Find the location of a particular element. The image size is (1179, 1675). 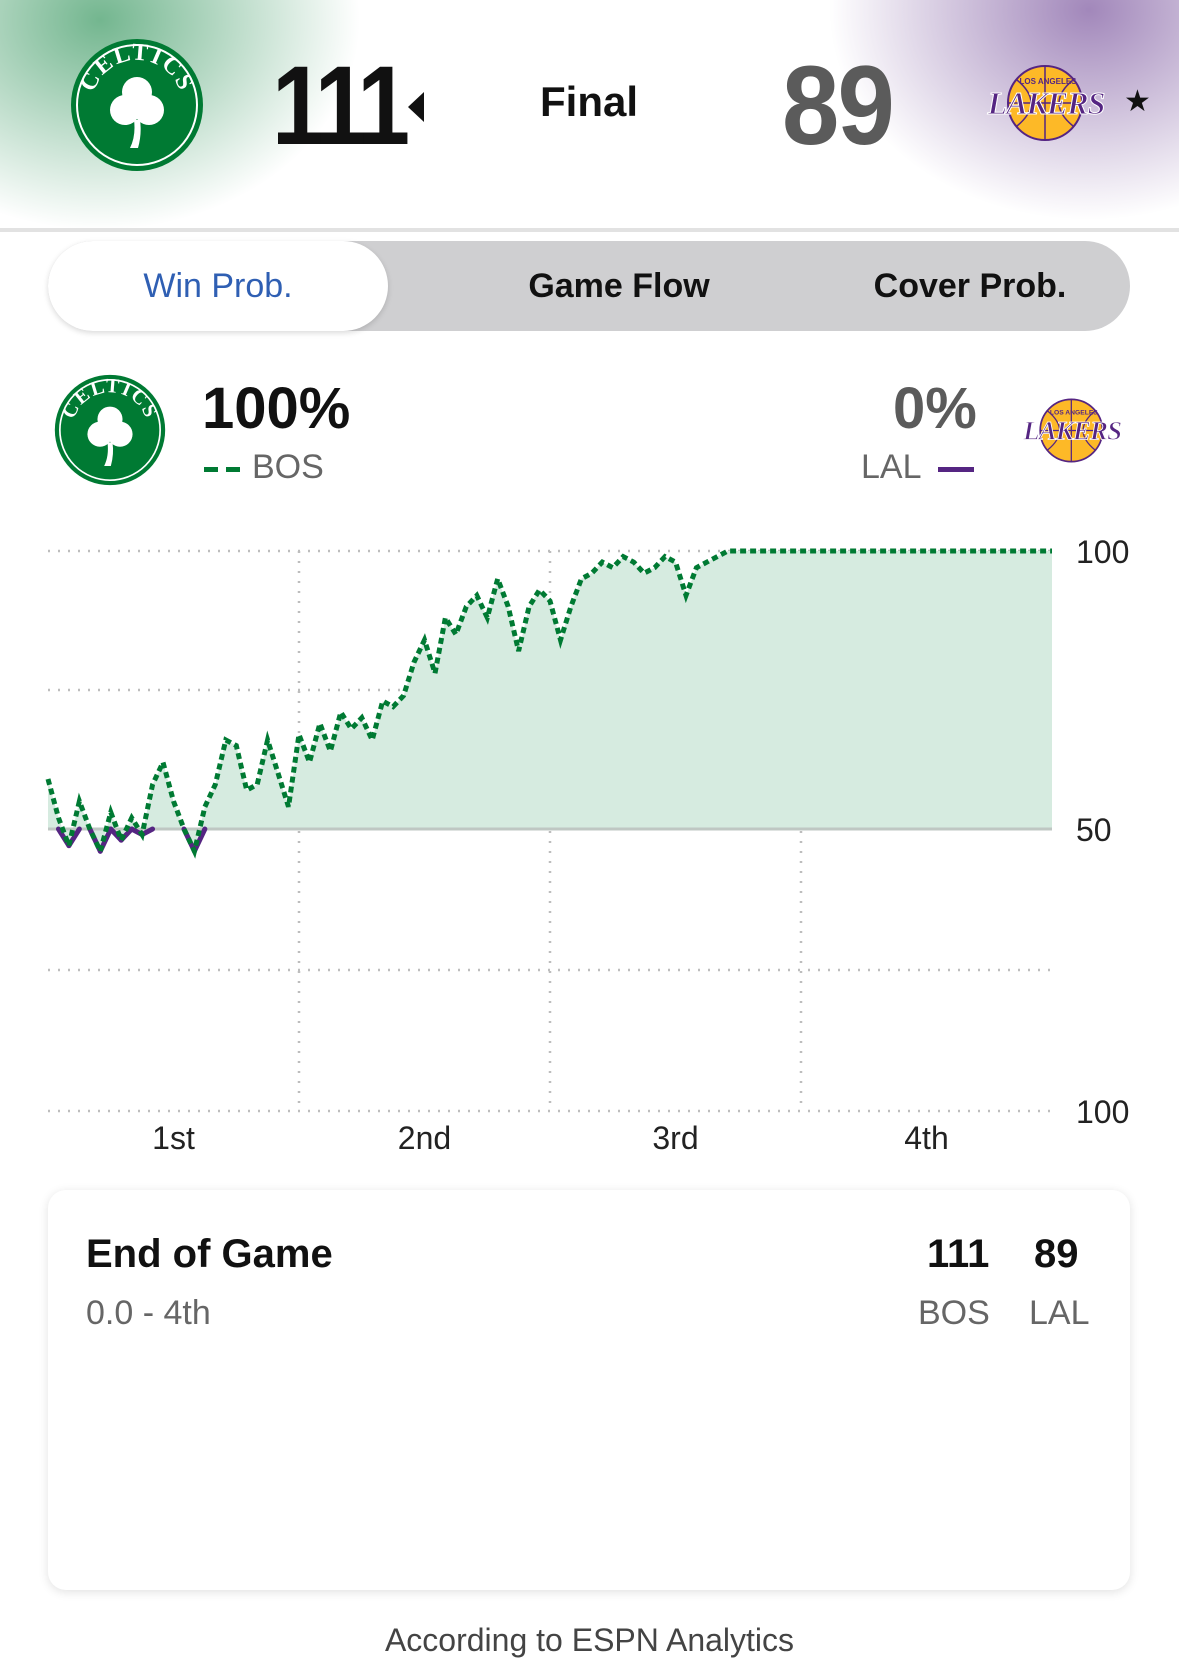

home-score: 111 is located at coordinates (341, 105).